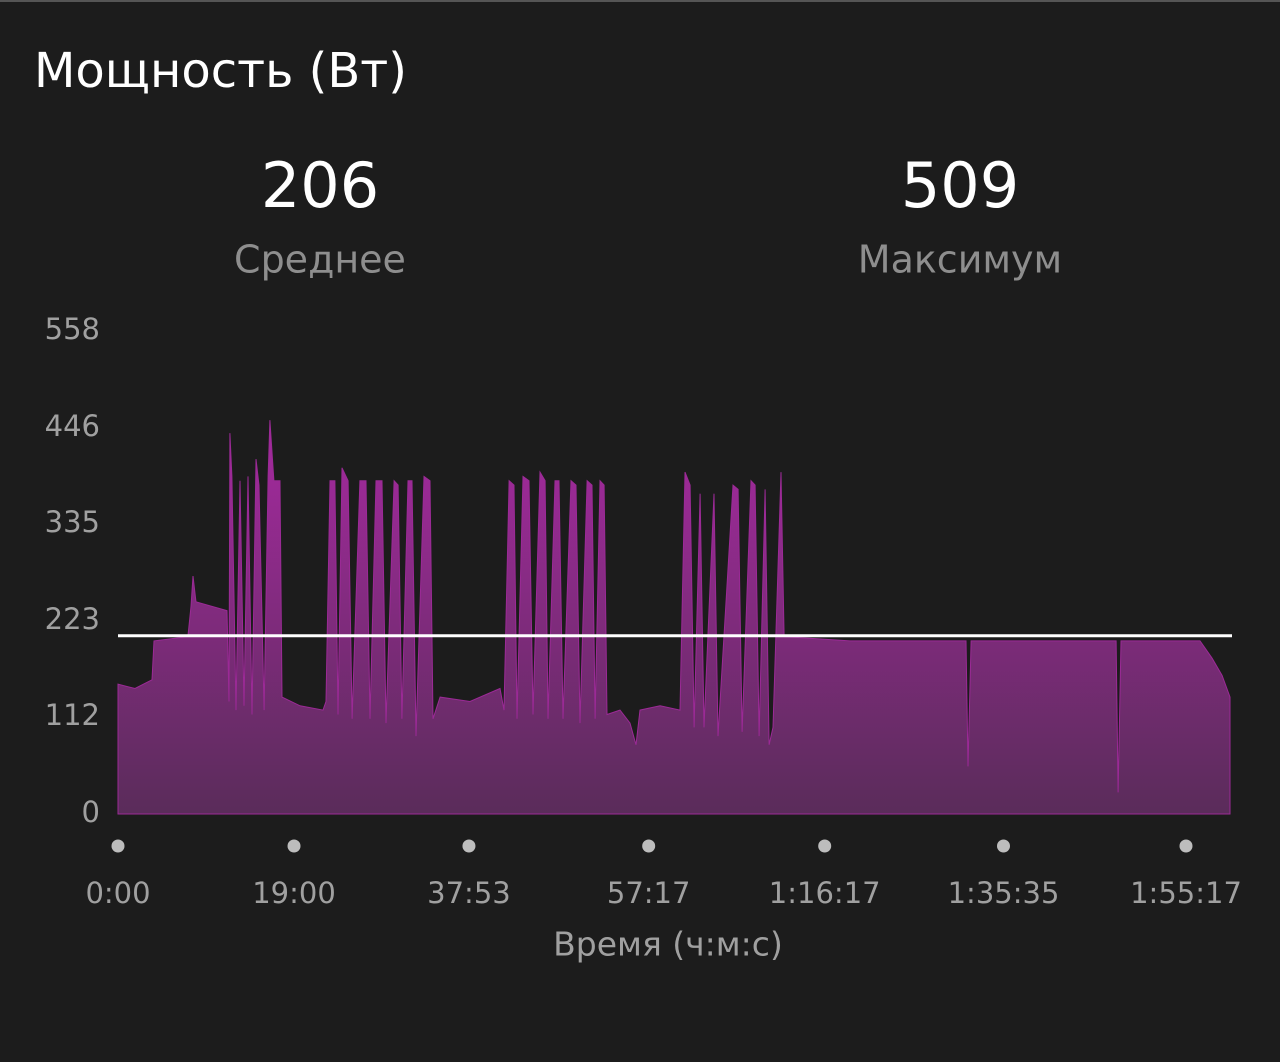 Image resolution: width=1280 pixels, height=1062 pixels. Describe the element at coordinates (1004, 893) in the screenshot. I see `x-tick-label: 1:35:35` at that location.